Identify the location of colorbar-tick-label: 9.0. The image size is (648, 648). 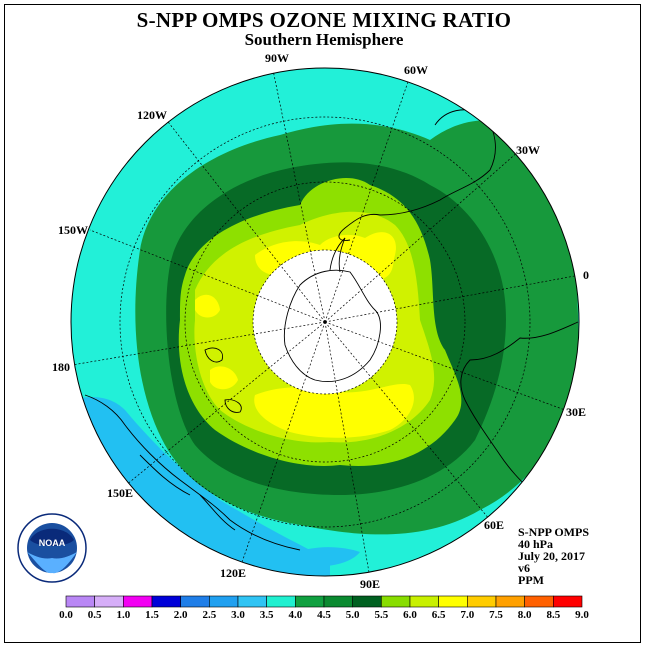
(582, 615).